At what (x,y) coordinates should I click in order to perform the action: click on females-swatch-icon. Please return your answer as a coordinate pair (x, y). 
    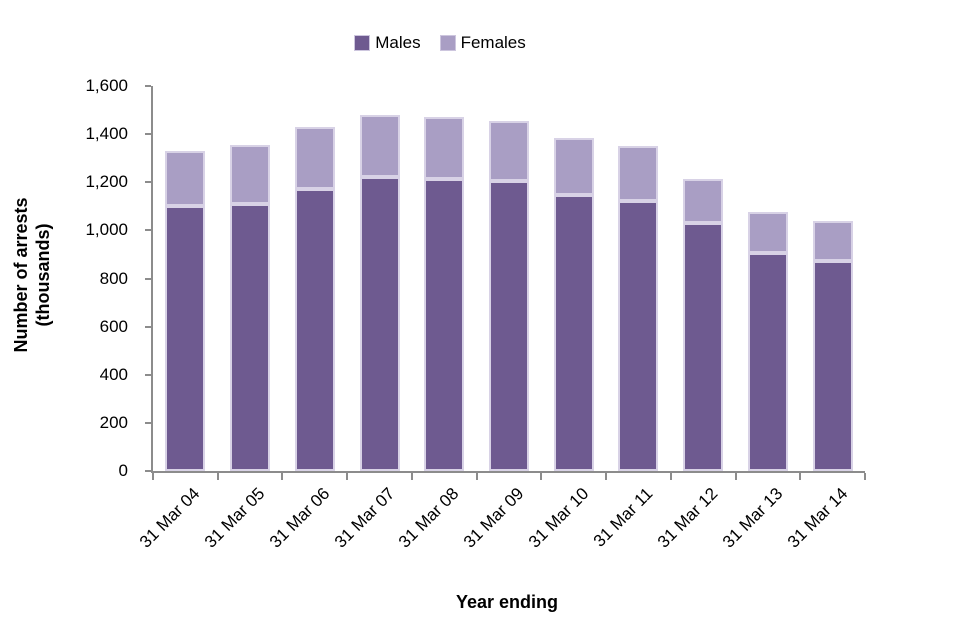
    Looking at the image, I should click on (447, 43).